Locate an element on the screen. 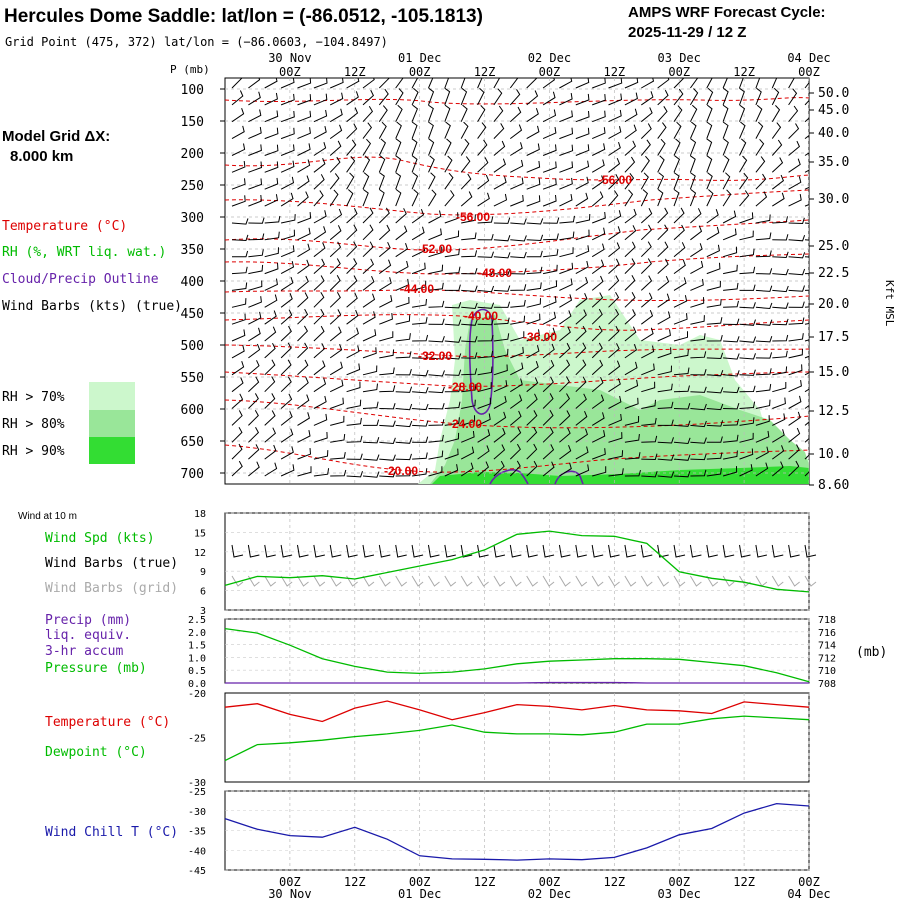 The width and height of the screenshot is (900, 900). legend-precip-2: liq. equiv. is located at coordinates (88, 635).